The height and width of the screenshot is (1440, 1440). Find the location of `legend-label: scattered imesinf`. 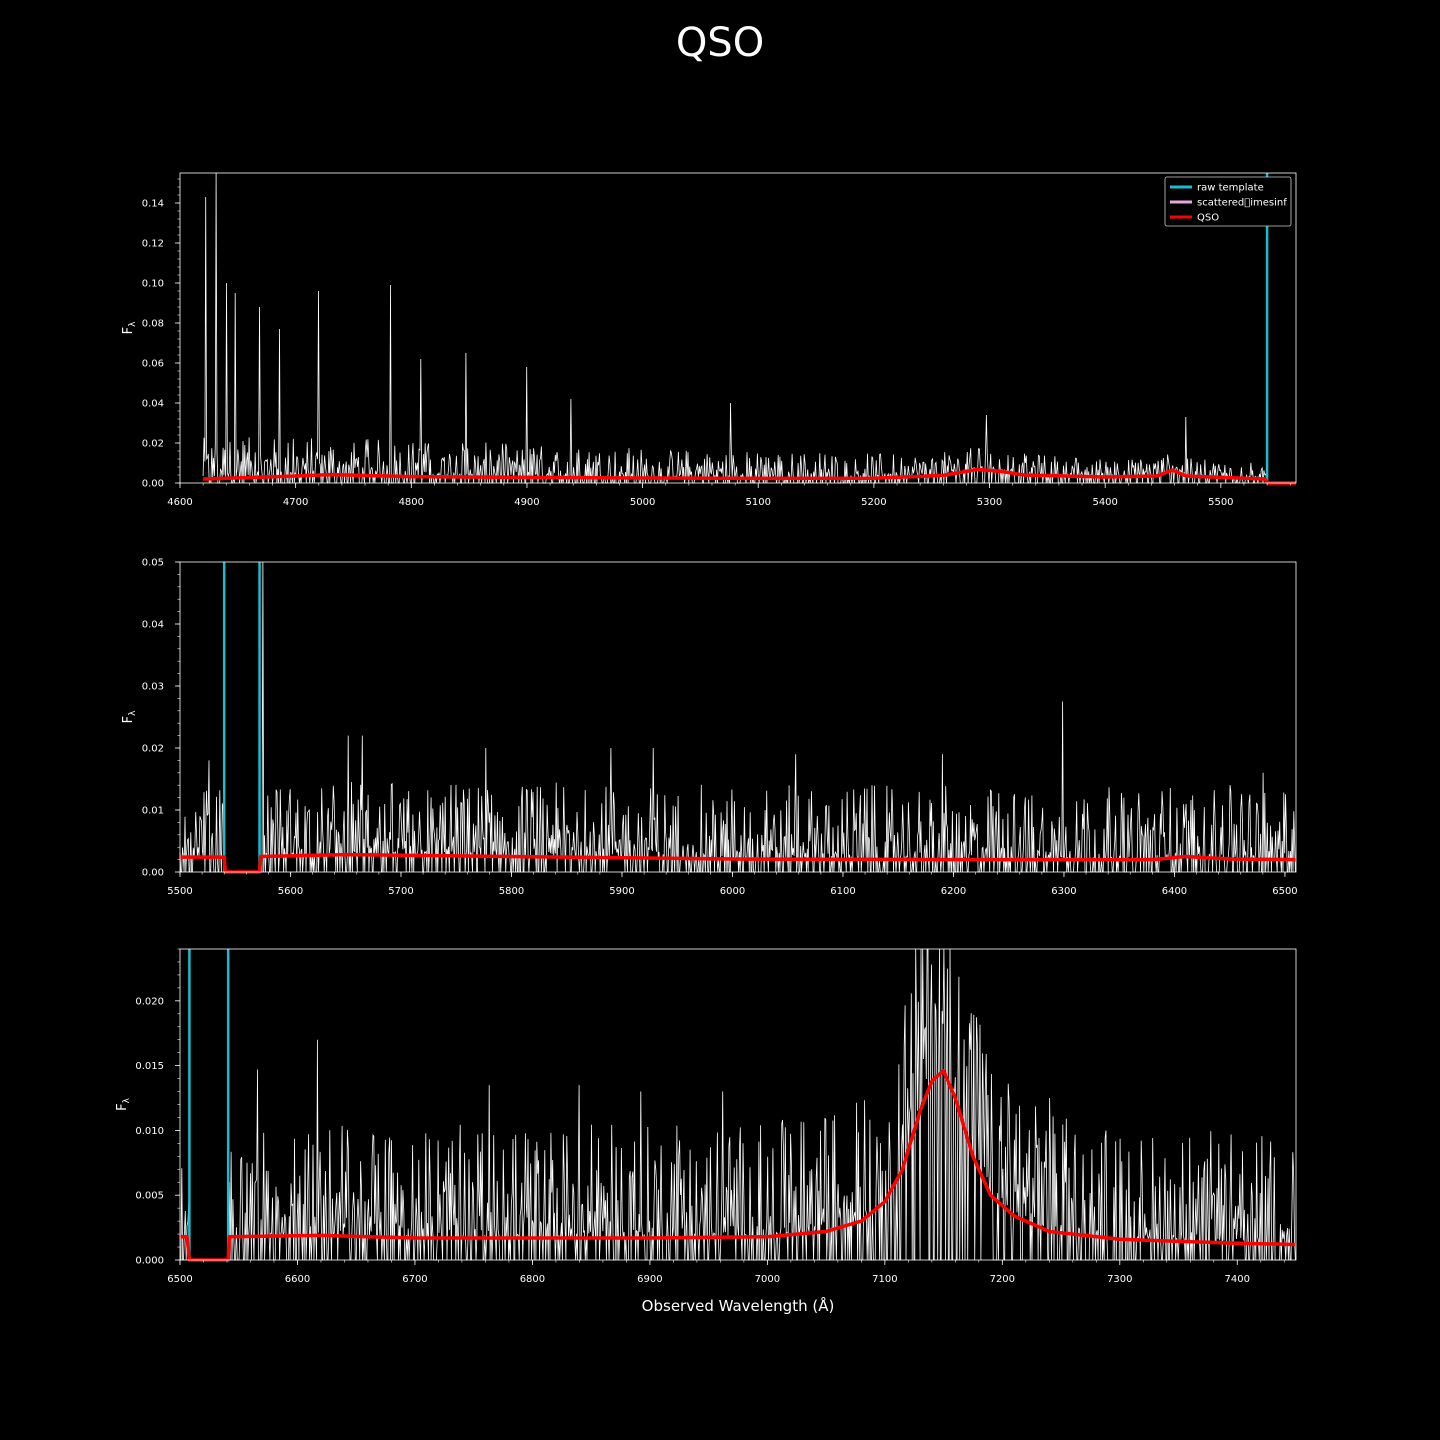

legend-label: scattered imesinf is located at coordinates (1242, 203).